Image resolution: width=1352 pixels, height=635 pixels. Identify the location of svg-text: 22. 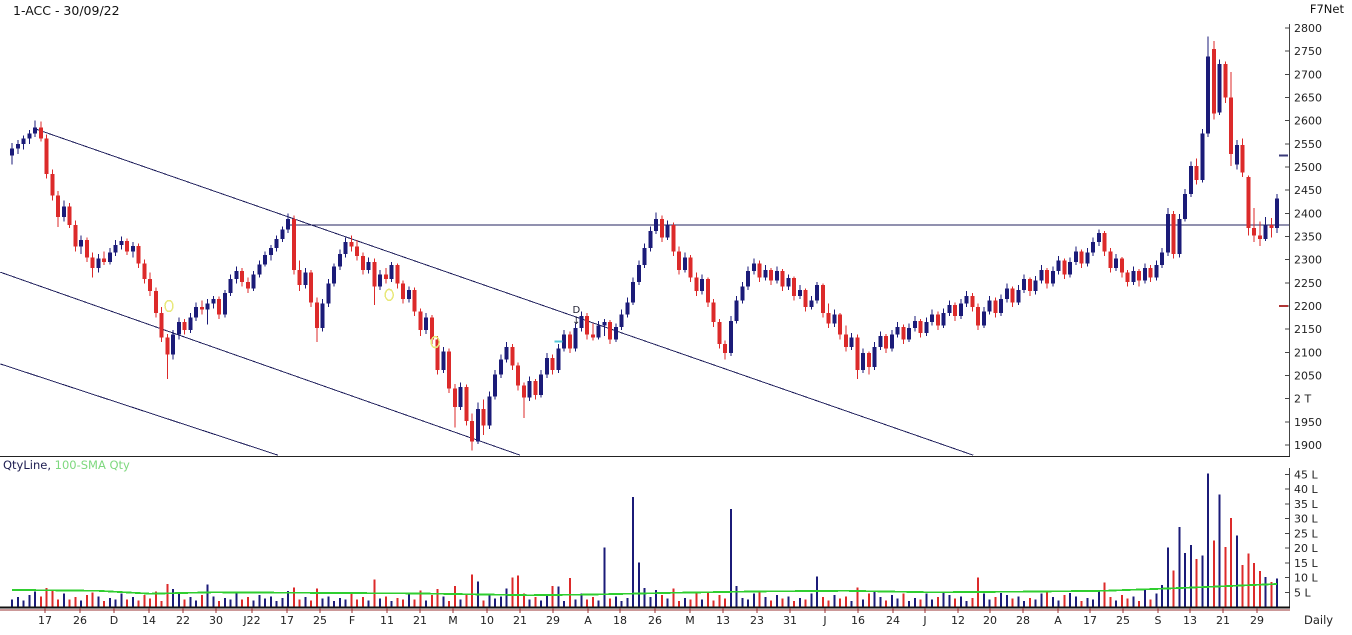
(183, 620).